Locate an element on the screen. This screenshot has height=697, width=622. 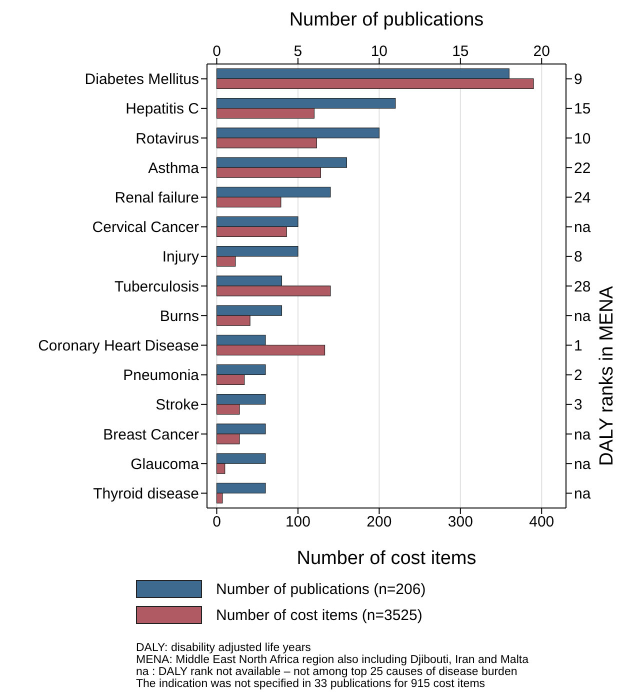
y2-tick-label: 22 is located at coordinates (582, 168).